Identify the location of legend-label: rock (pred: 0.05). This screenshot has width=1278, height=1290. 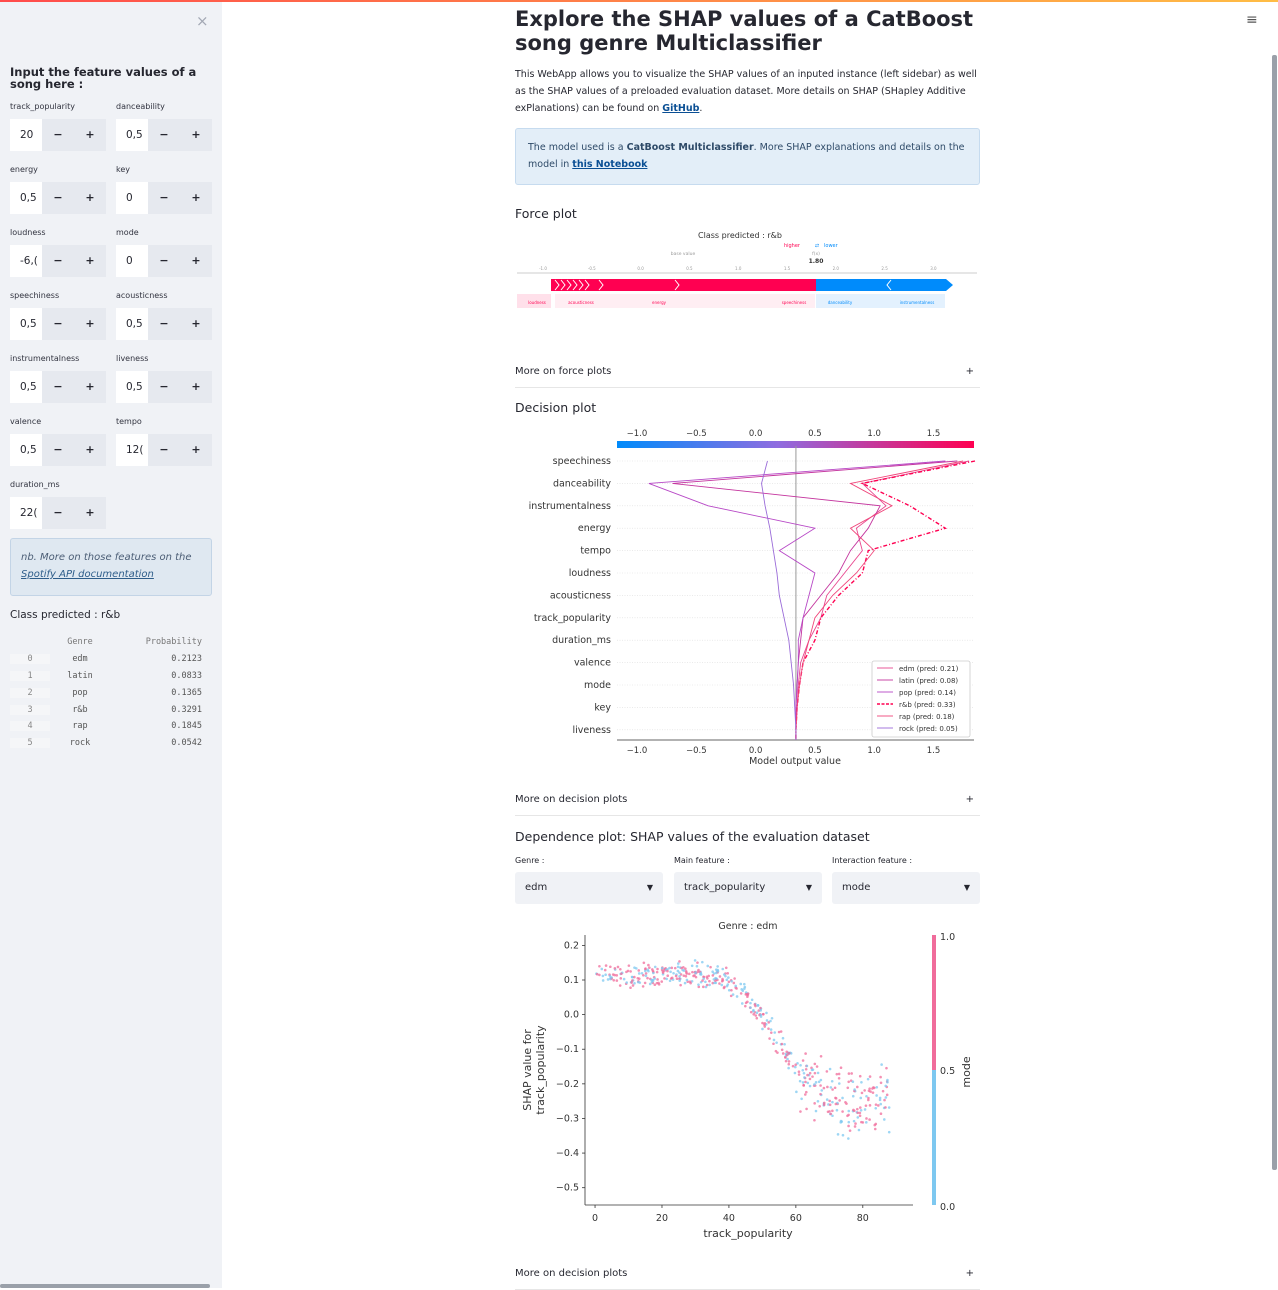
(928, 729).